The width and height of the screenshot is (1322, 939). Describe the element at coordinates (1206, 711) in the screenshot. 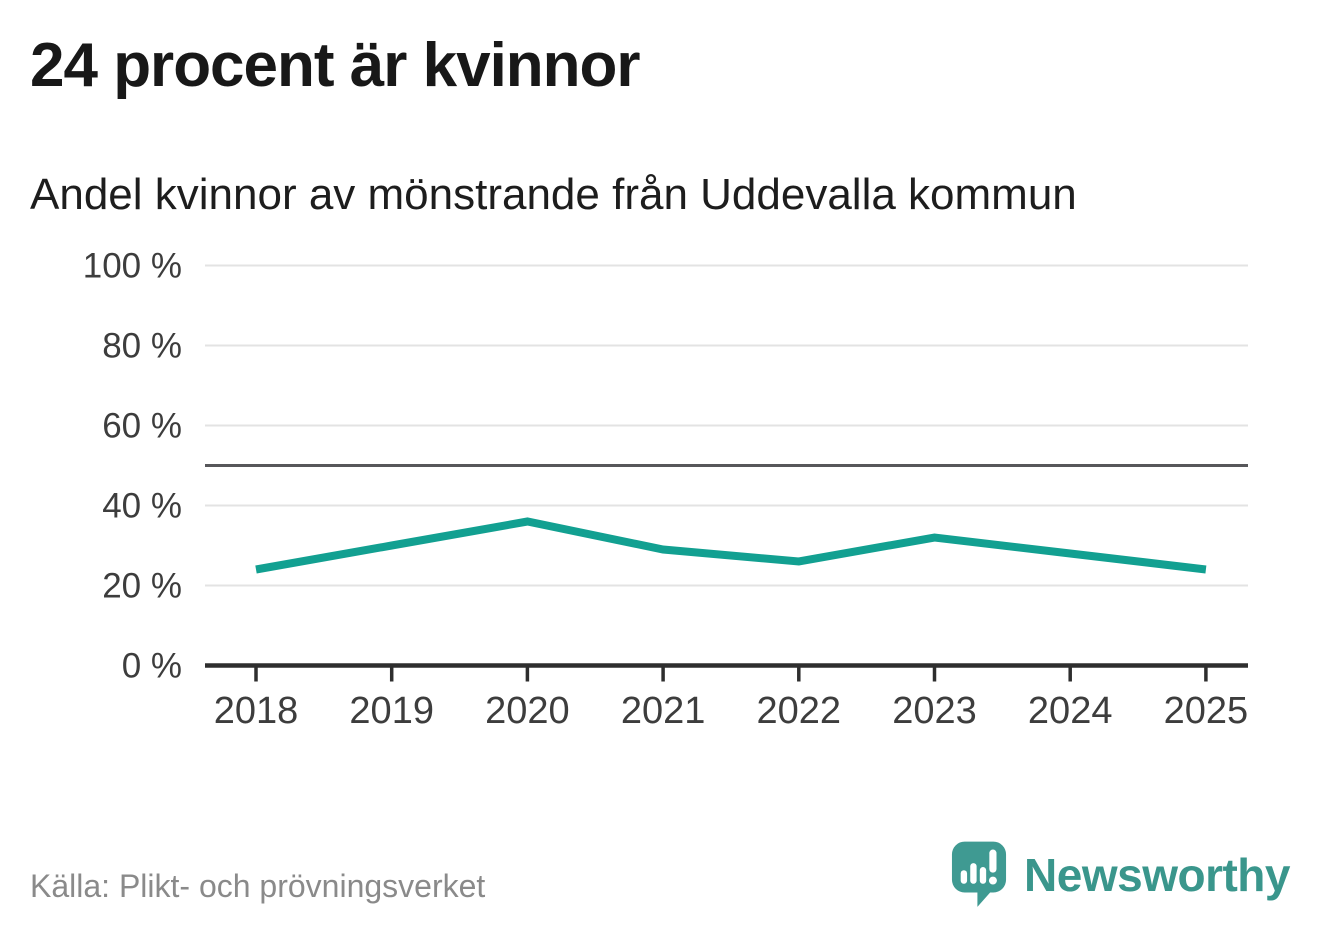

I see `x-axis-tick-label: 2025` at that location.